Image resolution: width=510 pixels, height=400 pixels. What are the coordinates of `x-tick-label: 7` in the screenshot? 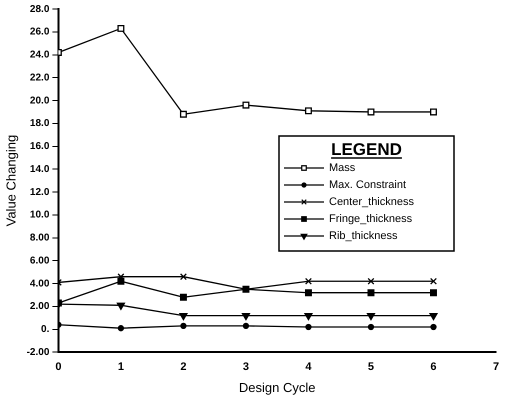 It's located at (496, 366).